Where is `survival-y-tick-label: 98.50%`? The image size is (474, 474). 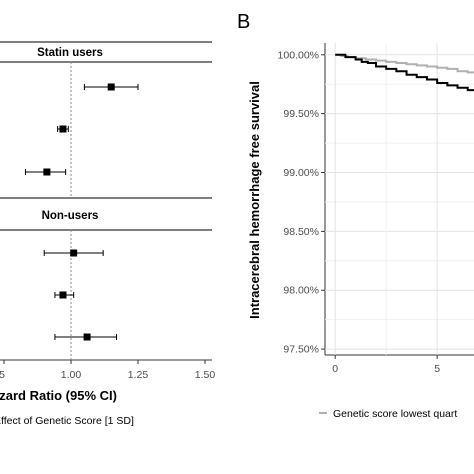
survival-y-tick-label: 98.50% is located at coordinates (301, 232).